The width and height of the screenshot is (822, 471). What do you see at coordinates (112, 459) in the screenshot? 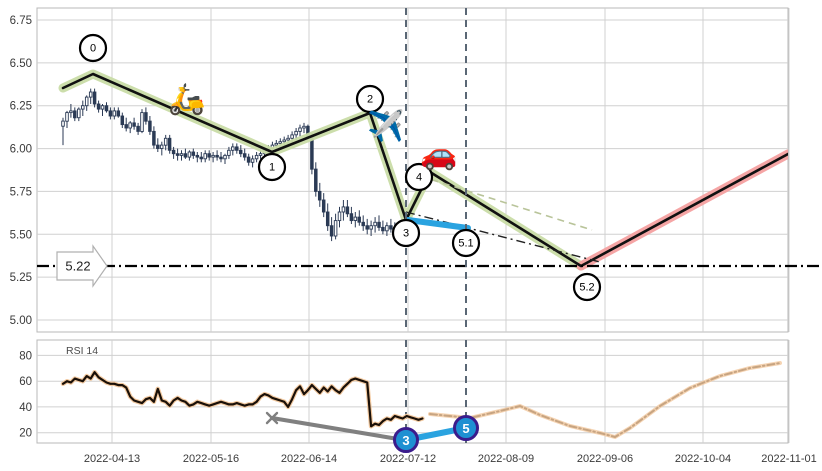
I see `x-axis-tick: 2022-04-13` at bounding box center [112, 459].